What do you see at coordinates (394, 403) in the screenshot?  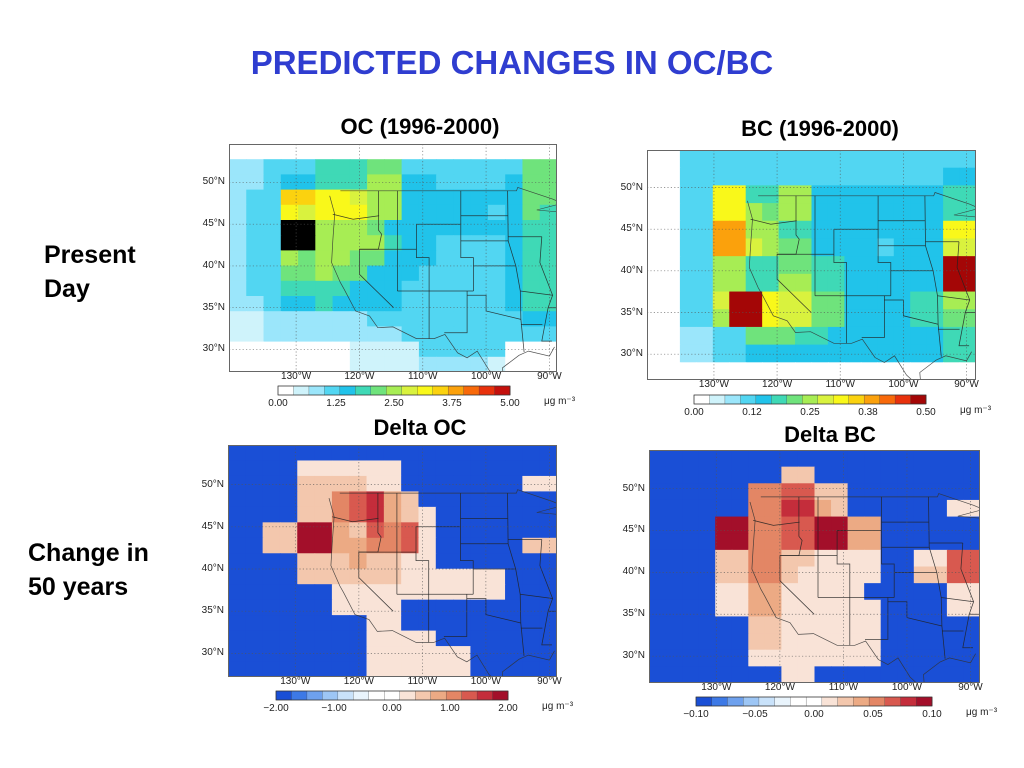 I see `colorbar-tick-label: 2.50` at bounding box center [394, 403].